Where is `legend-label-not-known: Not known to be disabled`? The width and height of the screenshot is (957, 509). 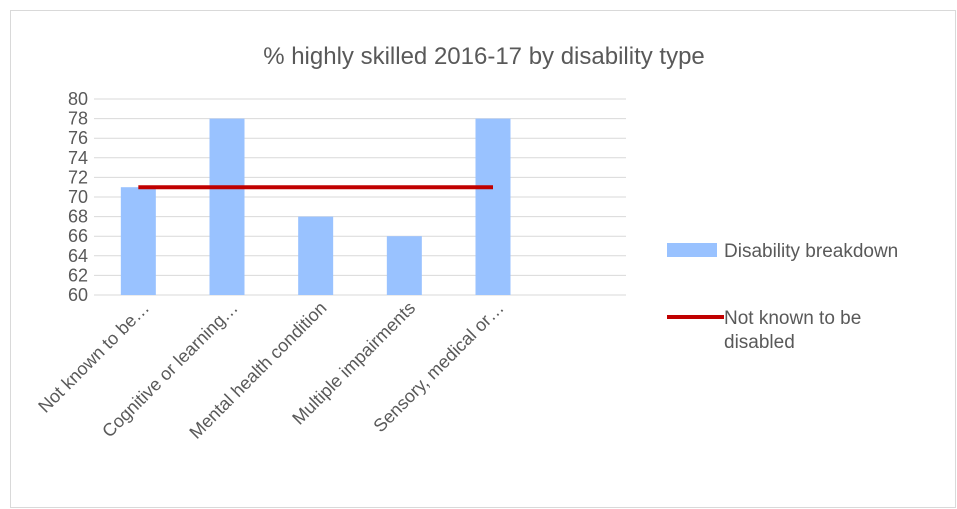 legend-label-not-known: Not known to be disabled is located at coordinates (792, 330).